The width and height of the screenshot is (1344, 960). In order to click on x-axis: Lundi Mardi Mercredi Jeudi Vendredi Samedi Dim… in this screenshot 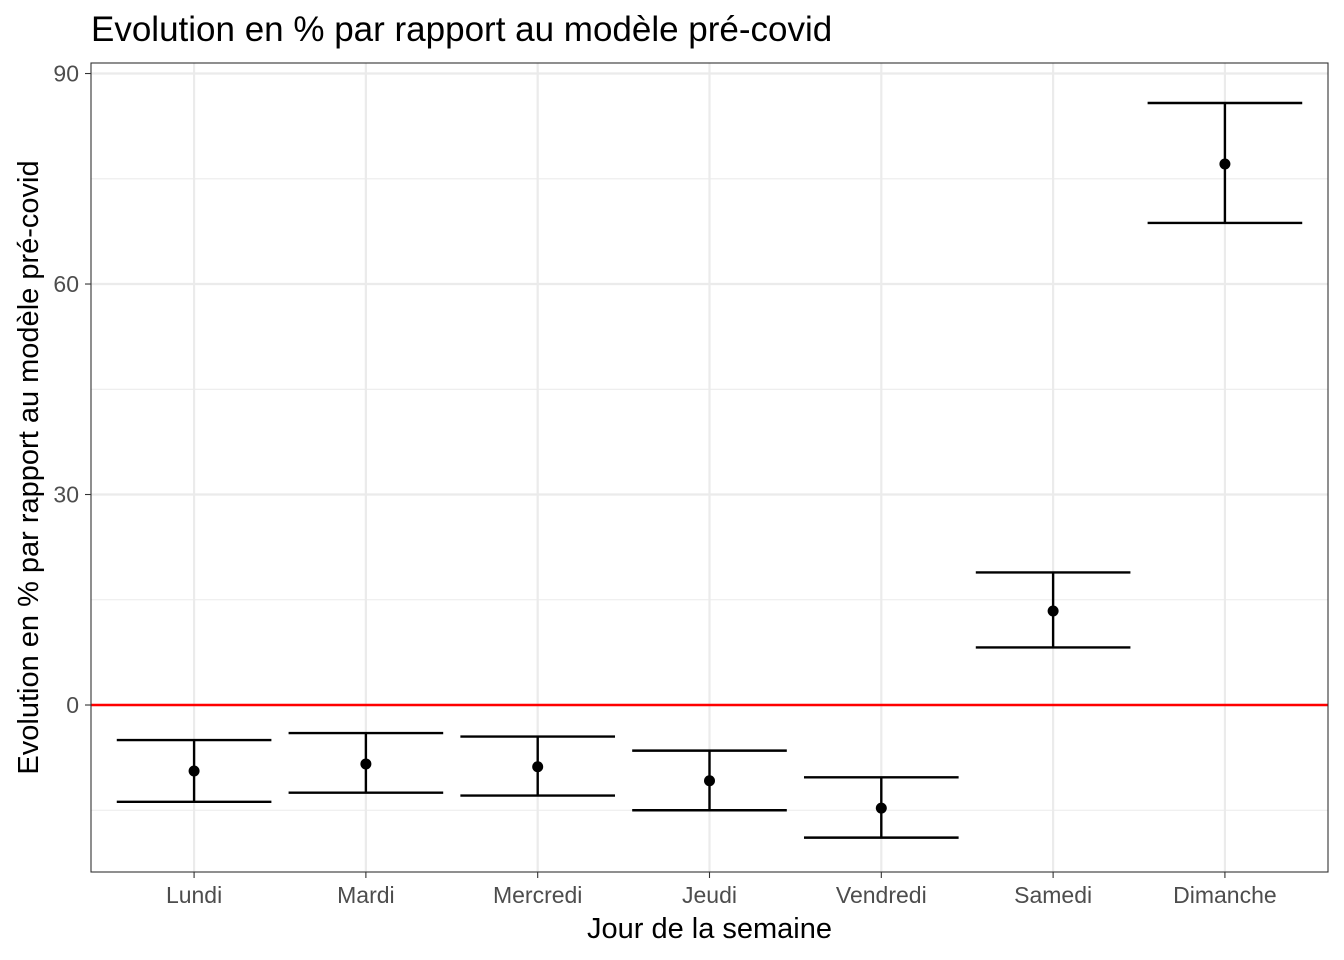, I will do `click(721, 890)`.